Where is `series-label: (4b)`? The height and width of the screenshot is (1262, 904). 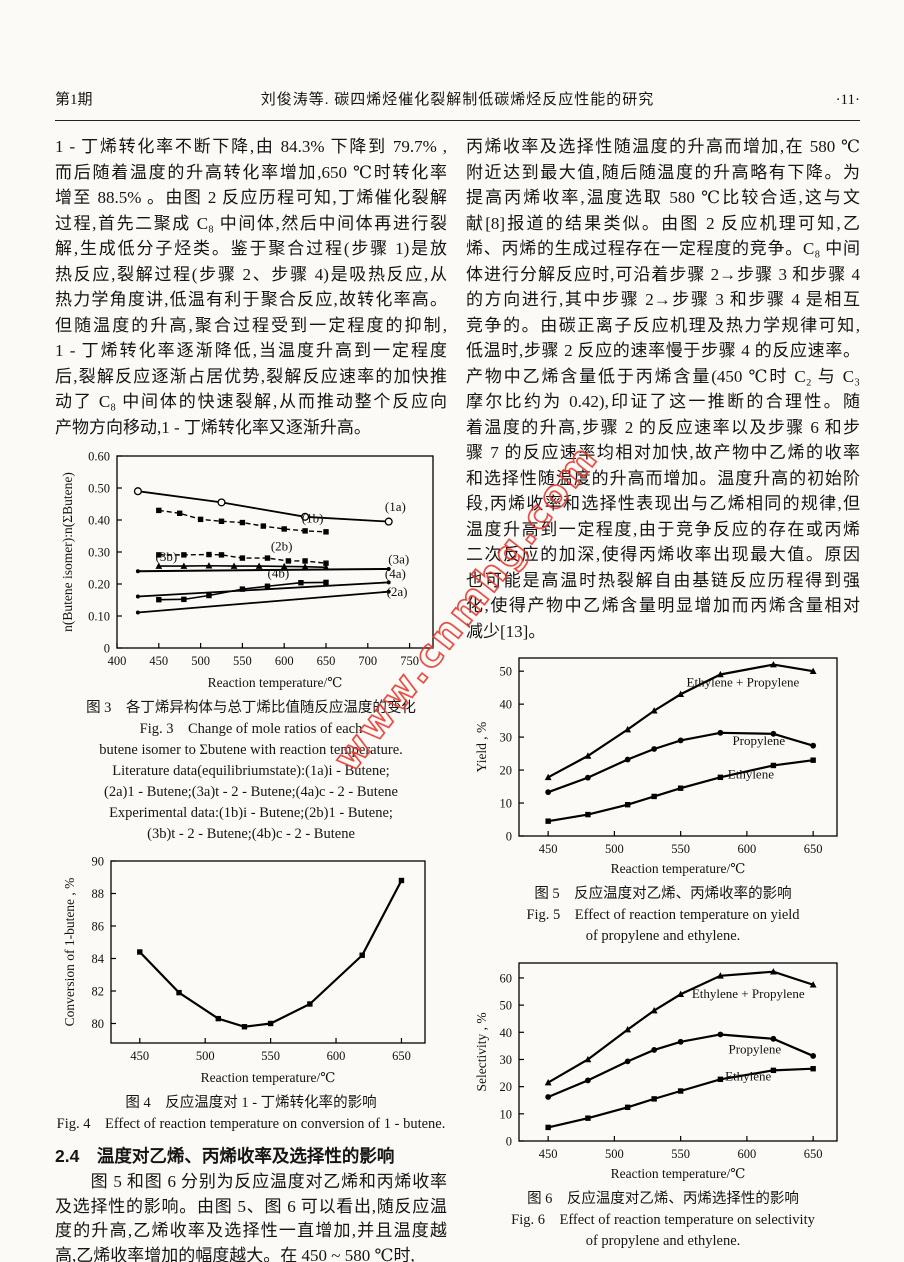
series-label: (4b) is located at coordinates (279, 572).